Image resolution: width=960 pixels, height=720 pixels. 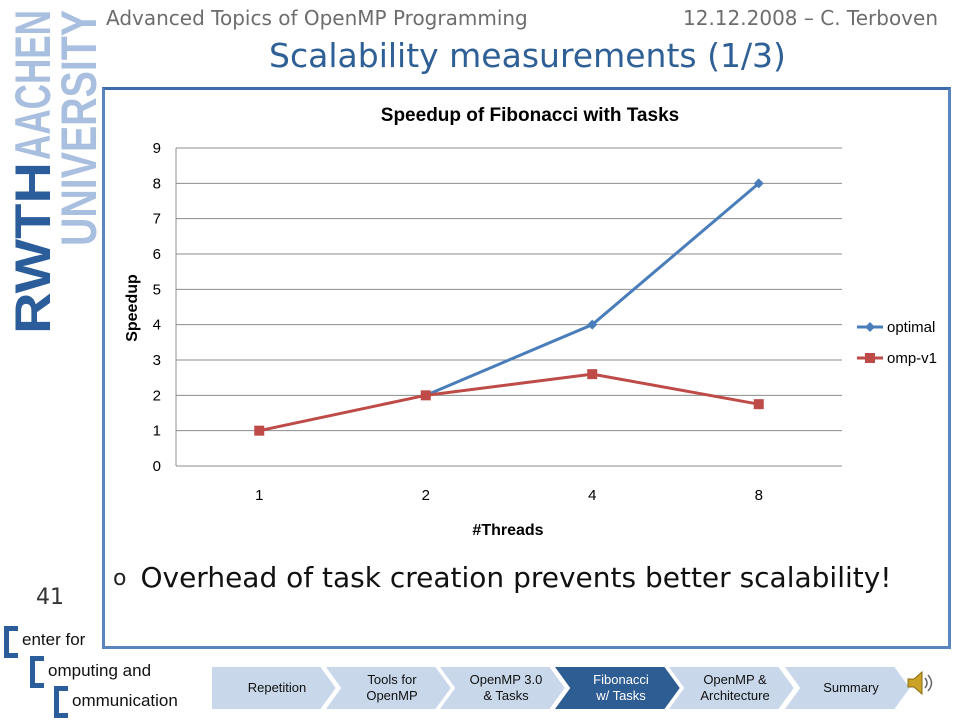 I want to click on chart-legend: optimal omp-v1, so click(x=897, y=343).